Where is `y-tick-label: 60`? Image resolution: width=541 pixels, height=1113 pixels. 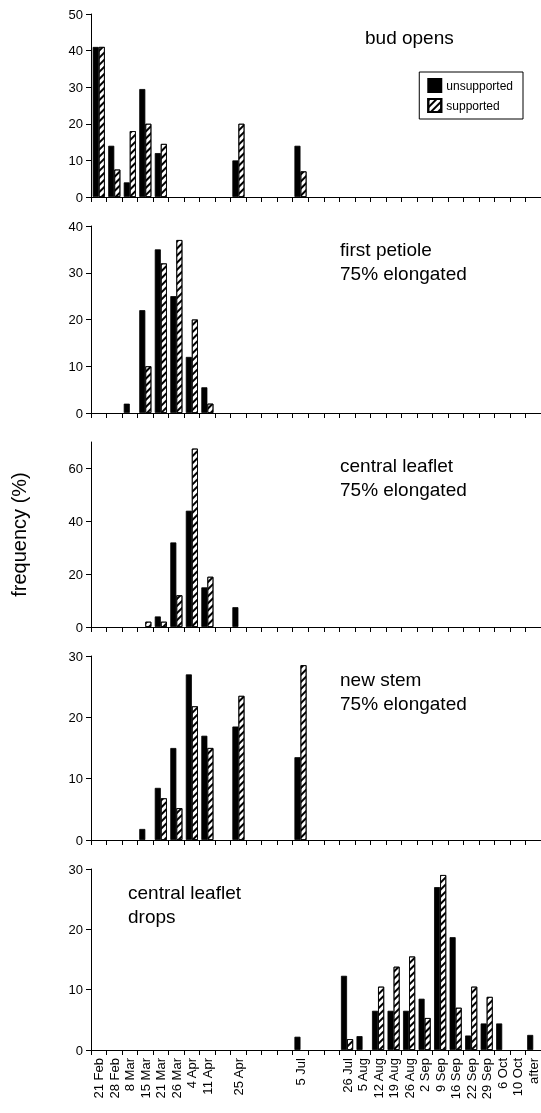 y-tick-label: 60 is located at coordinates (75, 468).